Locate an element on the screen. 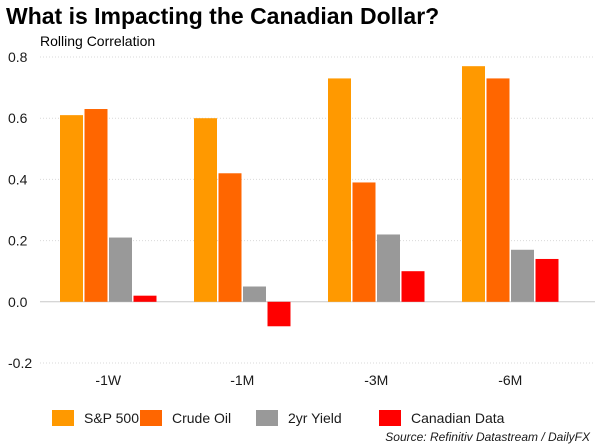 This screenshot has width=602, height=446. x-tick-label: -1W is located at coordinates (108, 380).